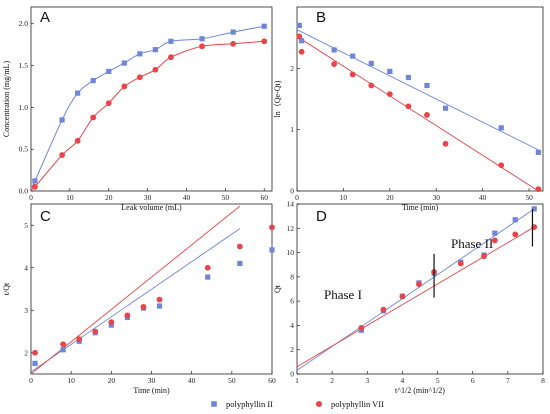 Image resolution: width=550 pixels, height=414 pixels. I want to click on x-axis-label: t^1/2 (min^1/2), so click(420, 390).